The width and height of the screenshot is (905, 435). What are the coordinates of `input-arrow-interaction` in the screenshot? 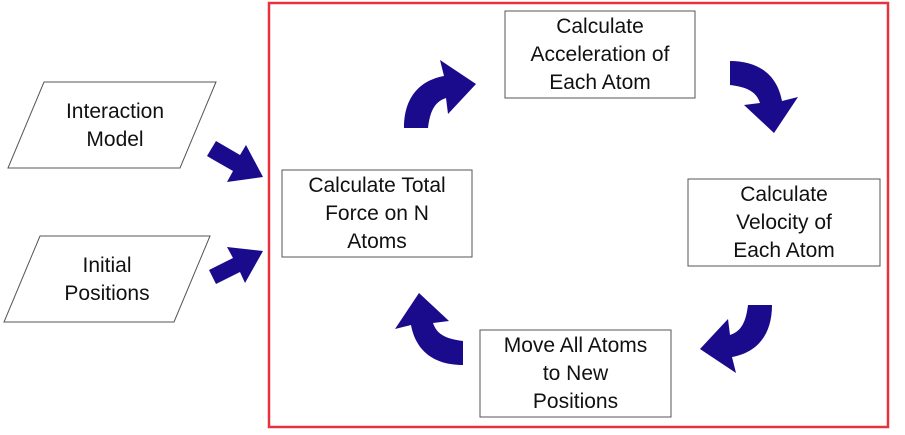 It's located at (235, 161).